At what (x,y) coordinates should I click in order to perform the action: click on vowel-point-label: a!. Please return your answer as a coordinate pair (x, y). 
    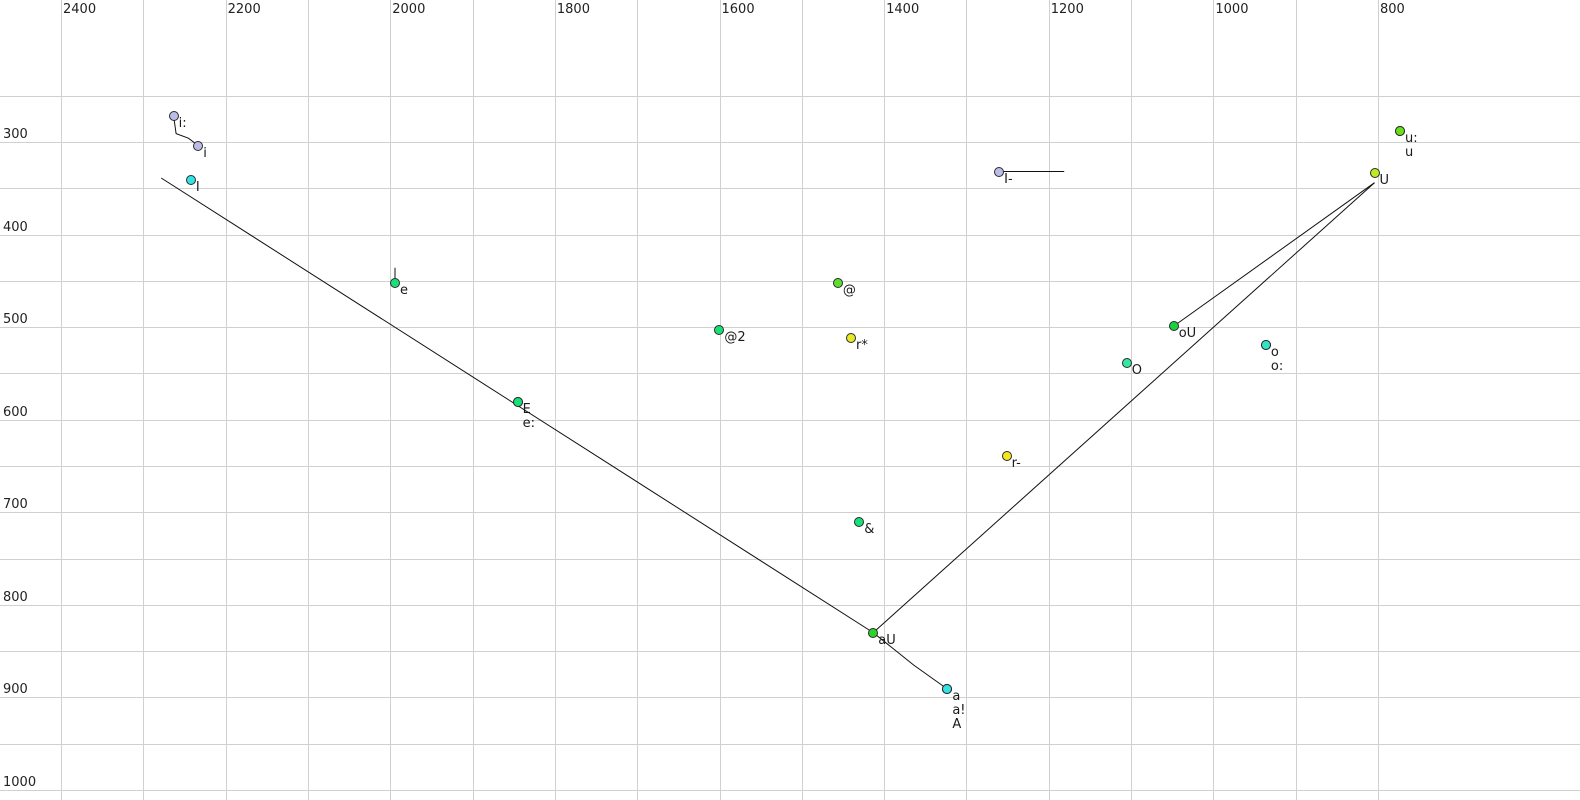
    Looking at the image, I should click on (959, 711).